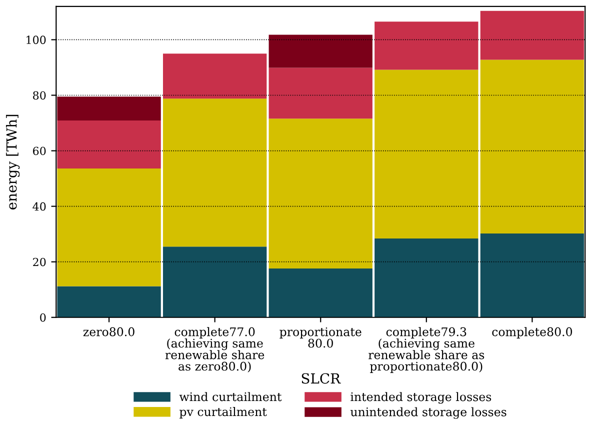 The height and width of the screenshot is (426, 591). Describe the element at coordinates (321, 337) in the screenshot. I see `x-tick-label: proportionate 80.0` at that location.